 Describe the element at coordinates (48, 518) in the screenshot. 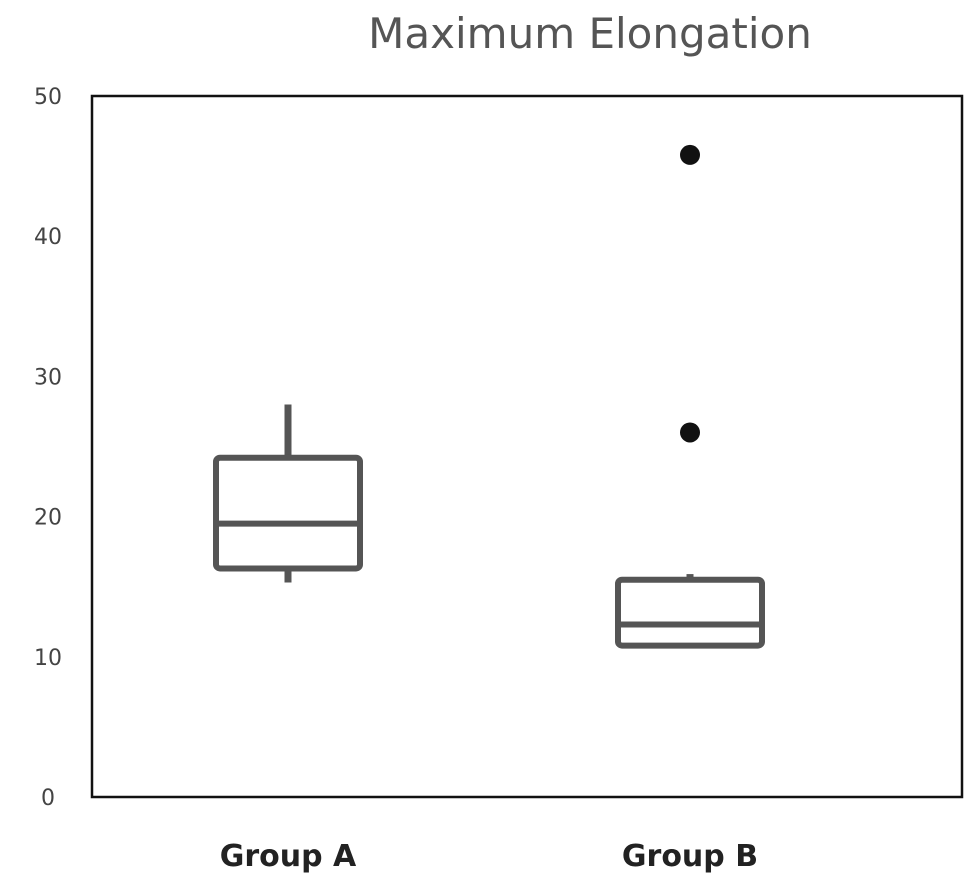

I see `y-tick-label: 20` at that location.